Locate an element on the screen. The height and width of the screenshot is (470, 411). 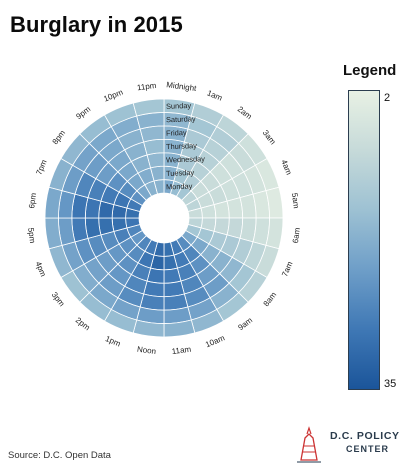
hour-label: 8pm is located at coordinates (59, 137).